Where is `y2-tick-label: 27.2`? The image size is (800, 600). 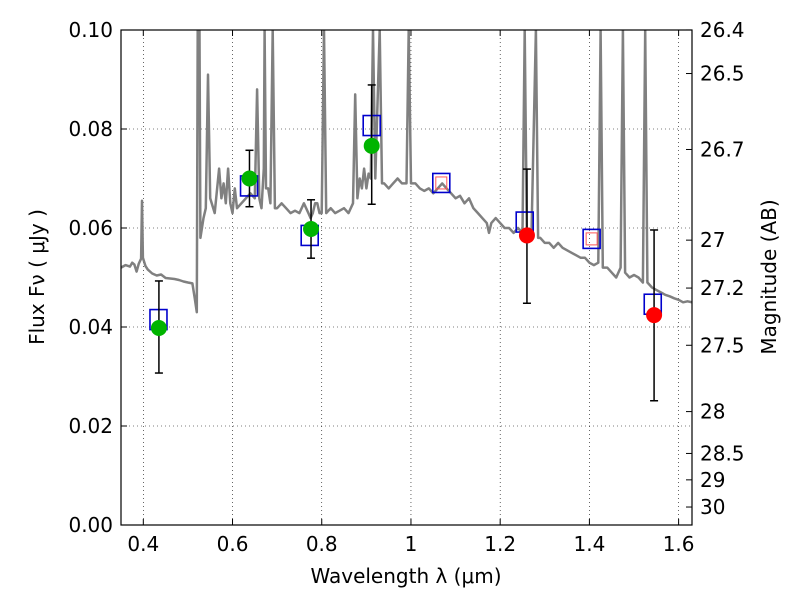
y2-tick-label: 27.2 is located at coordinates (722, 288).